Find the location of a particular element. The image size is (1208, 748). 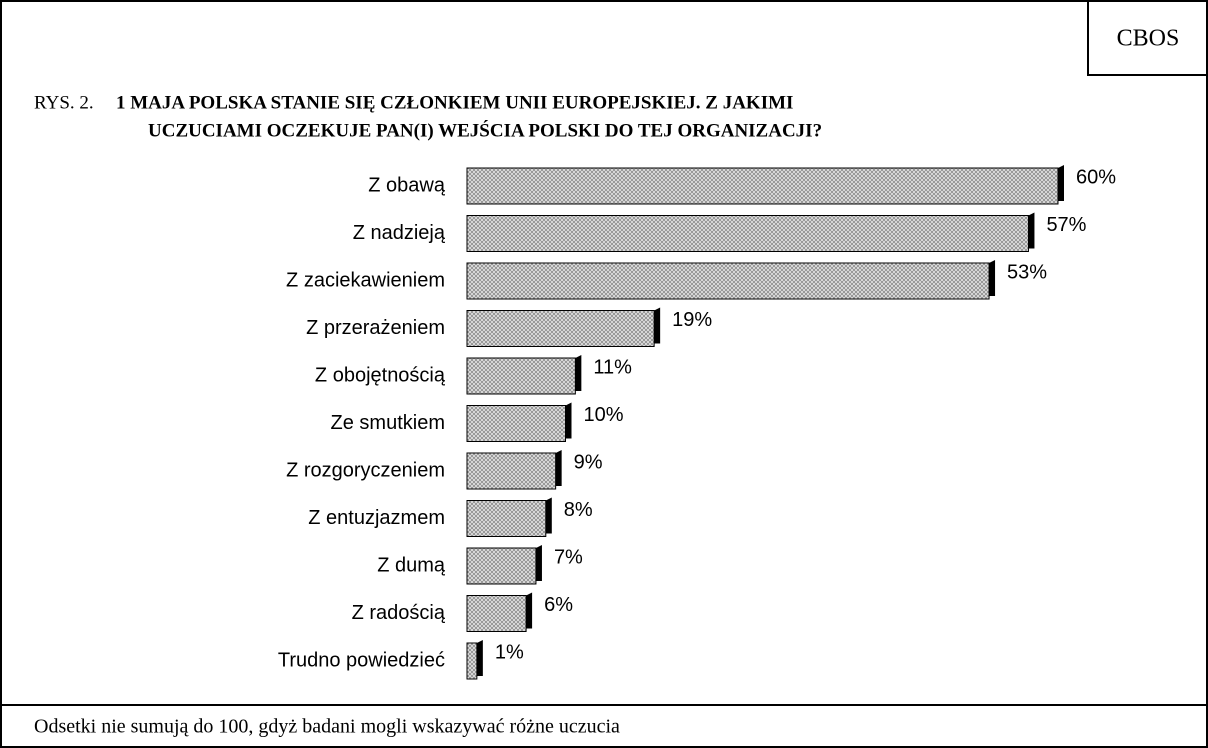

figure-label: RYS. 2. is located at coordinates (64, 102).